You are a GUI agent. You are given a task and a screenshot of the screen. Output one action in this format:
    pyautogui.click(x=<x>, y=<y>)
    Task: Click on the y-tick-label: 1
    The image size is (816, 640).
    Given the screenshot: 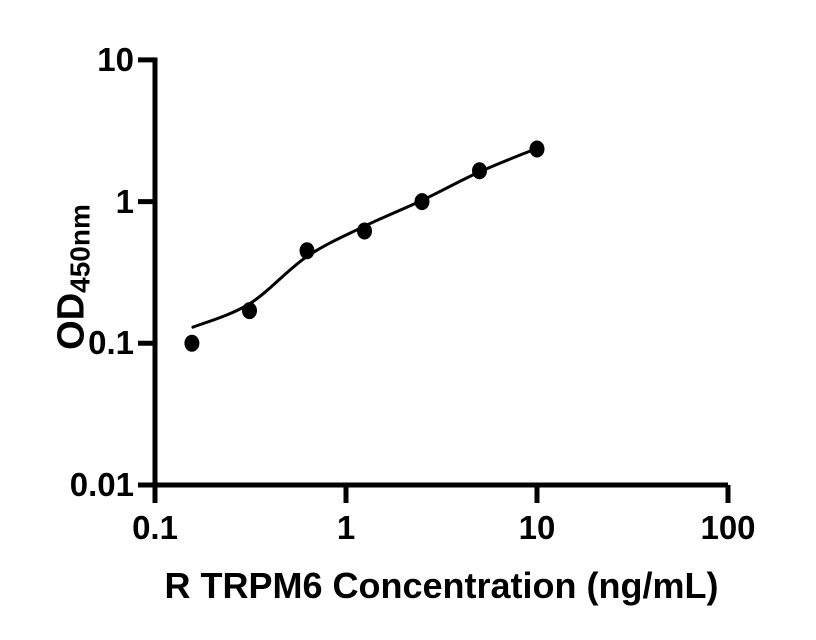 What is the action you would take?
    pyautogui.click(x=124, y=201)
    